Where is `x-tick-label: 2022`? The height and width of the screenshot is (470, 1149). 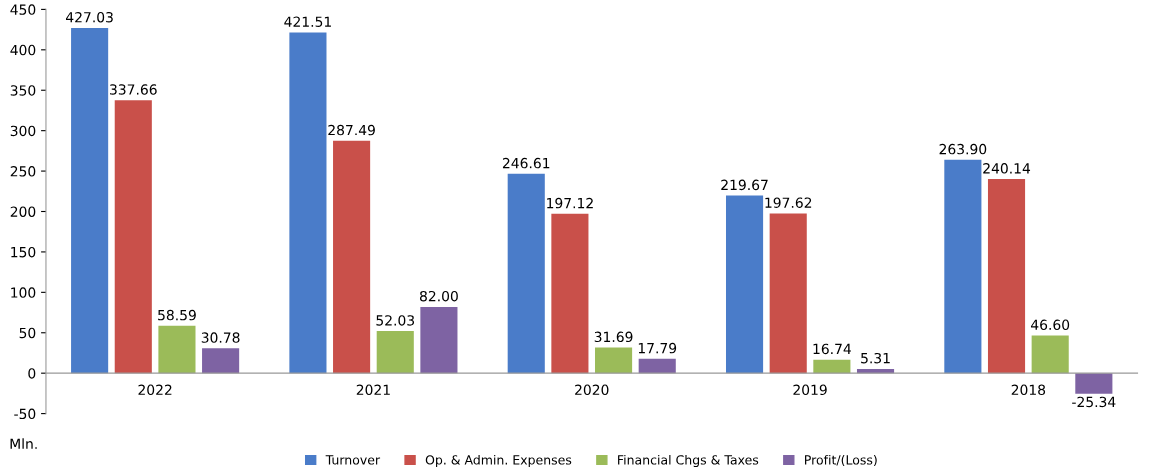
x-tick-label: 2022 is located at coordinates (155, 390).